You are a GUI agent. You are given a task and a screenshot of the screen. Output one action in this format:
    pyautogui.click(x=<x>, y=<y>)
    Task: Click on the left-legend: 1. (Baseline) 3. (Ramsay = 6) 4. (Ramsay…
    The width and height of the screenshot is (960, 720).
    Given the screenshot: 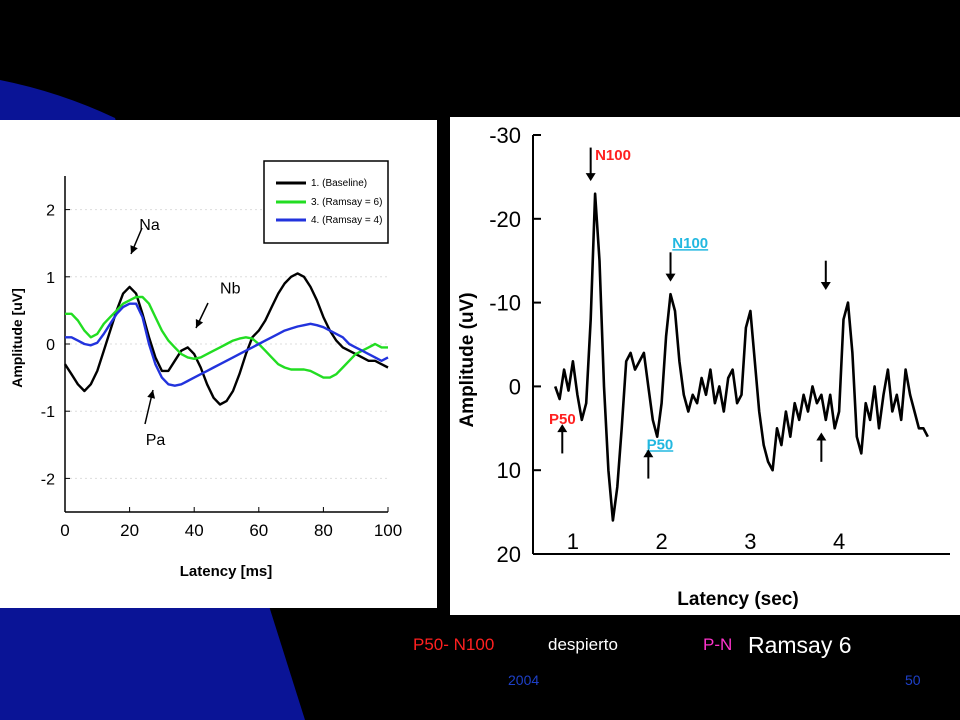 What is the action you would take?
    pyautogui.click(x=326, y=202)
    